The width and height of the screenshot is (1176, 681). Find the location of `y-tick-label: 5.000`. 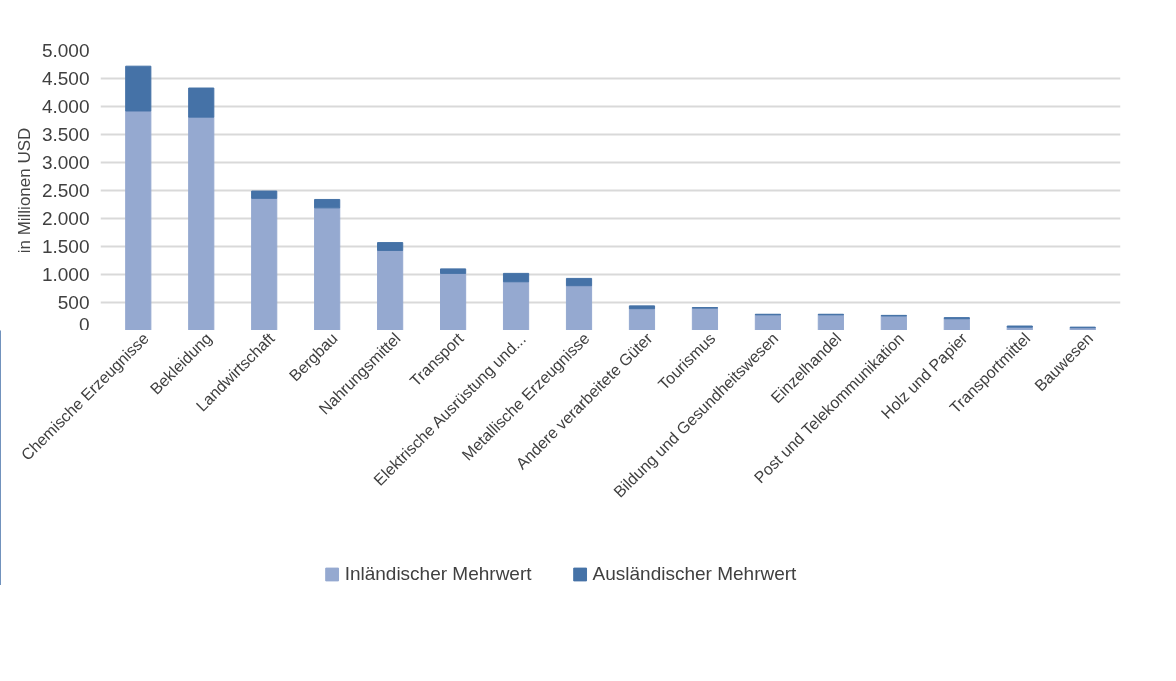

y-tick-label: 5.000 is located at coordinates (65, 50).